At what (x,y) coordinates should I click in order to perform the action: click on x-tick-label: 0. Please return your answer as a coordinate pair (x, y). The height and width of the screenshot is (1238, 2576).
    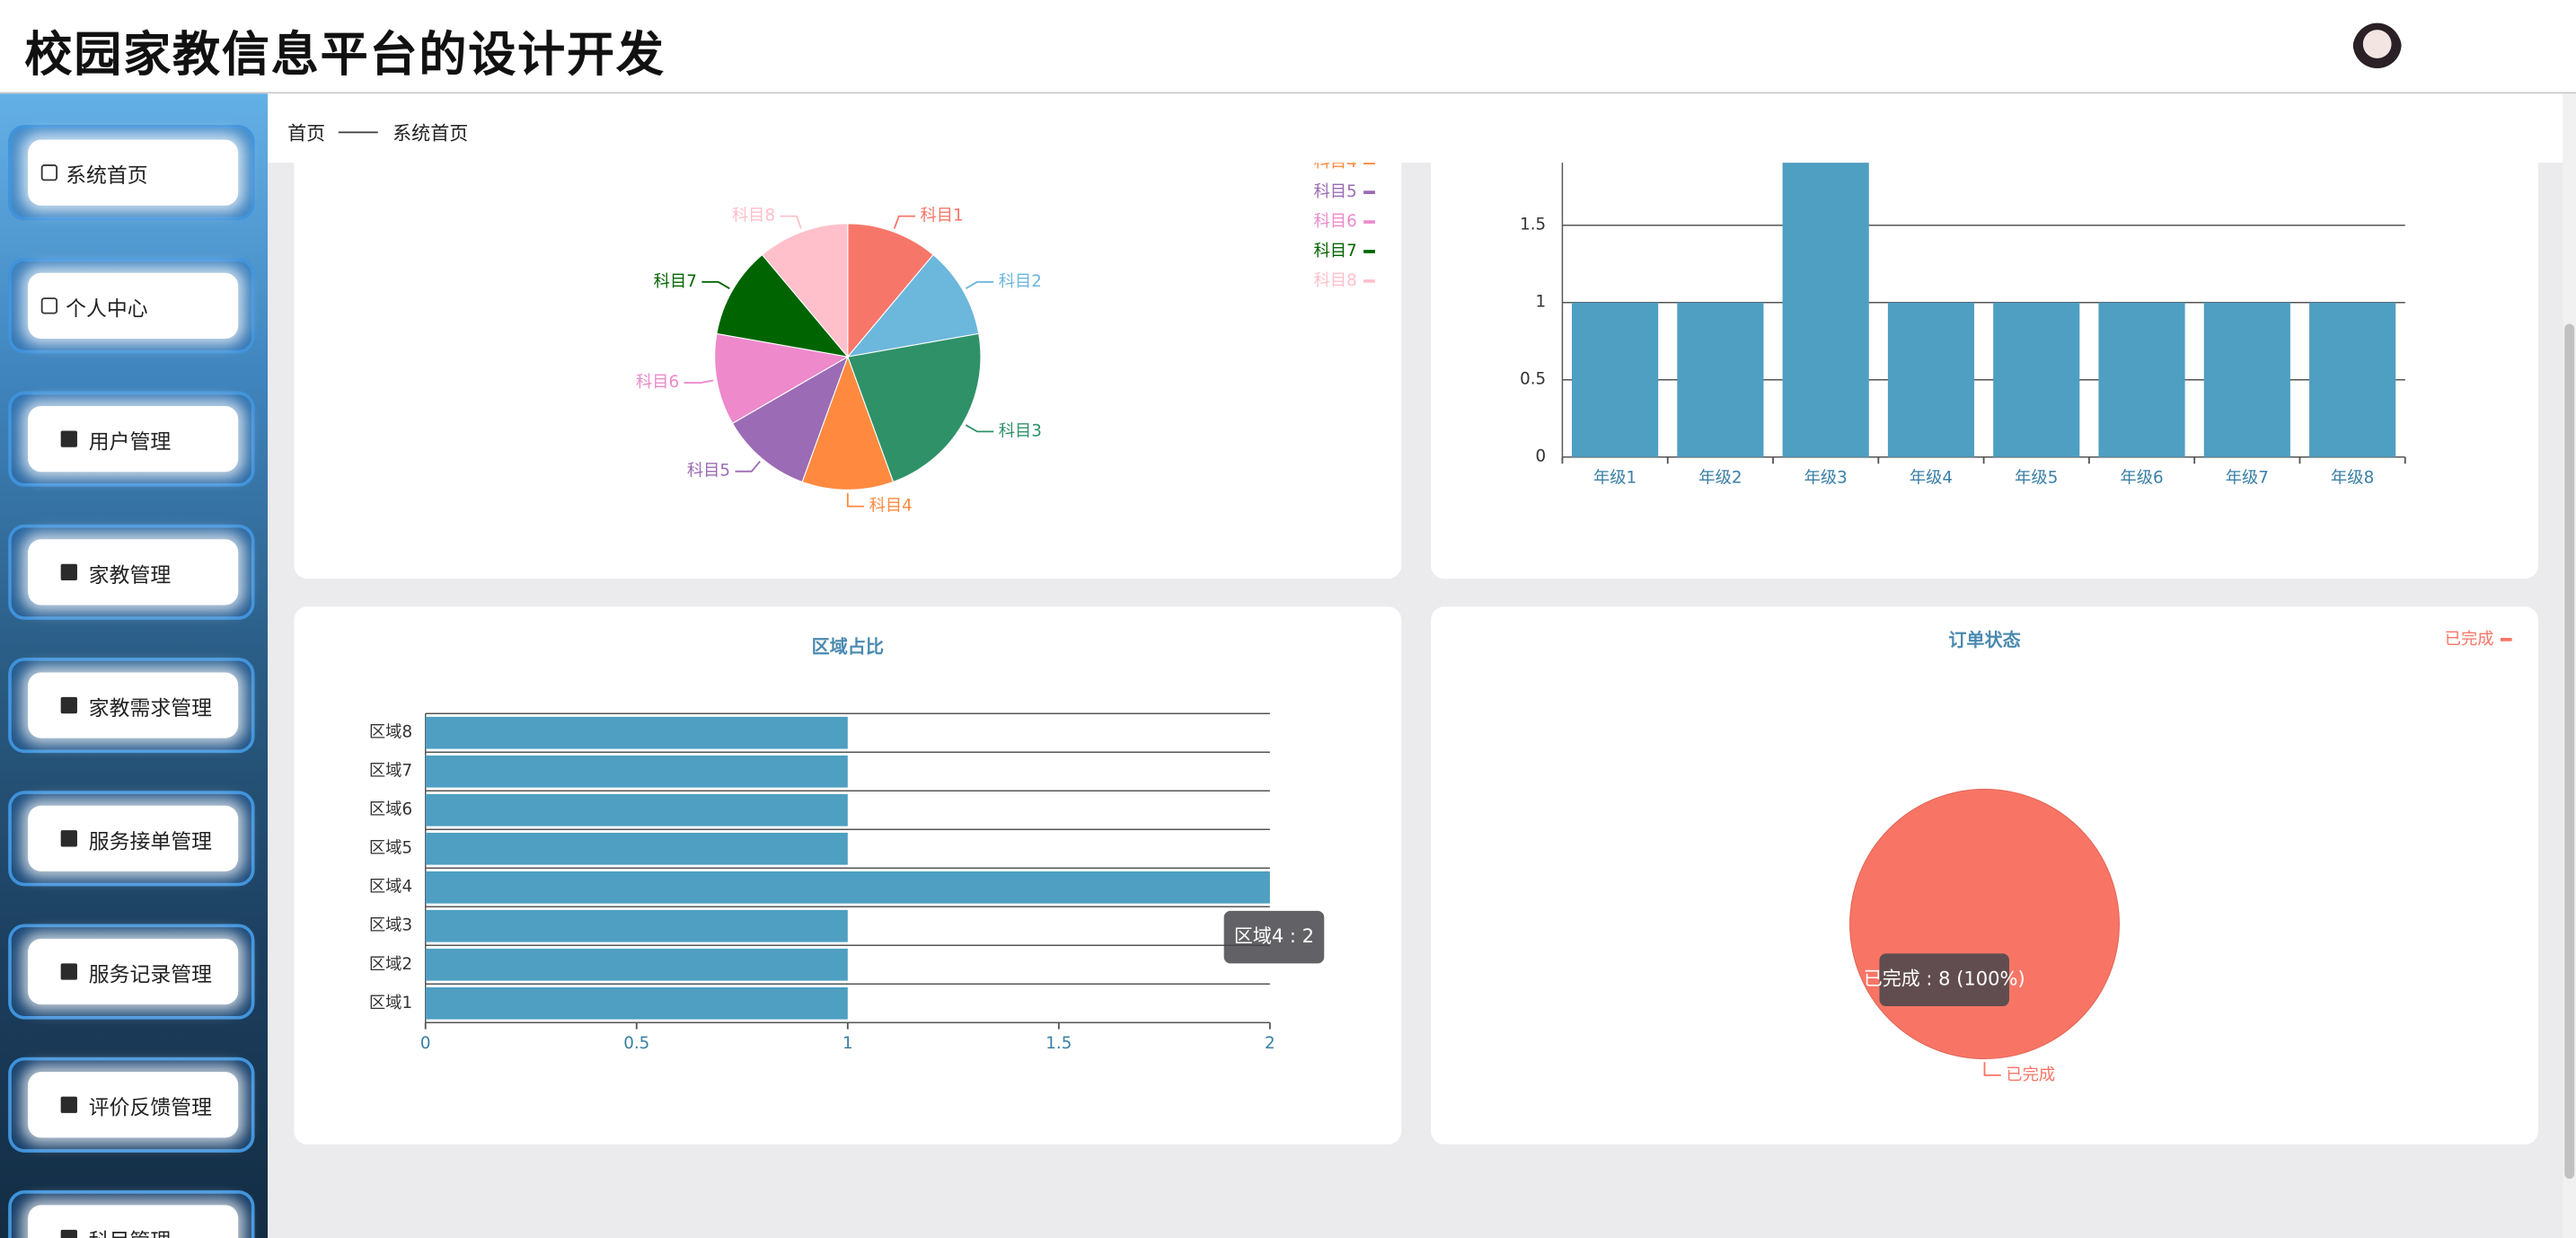
    Looking at the image, I should click on (425, 1043).